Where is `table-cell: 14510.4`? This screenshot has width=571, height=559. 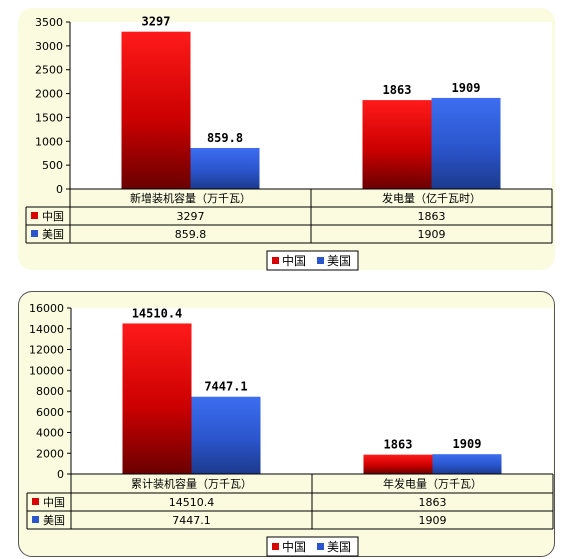
table-cell: 14510.4 is located at coordinates (192, 502).